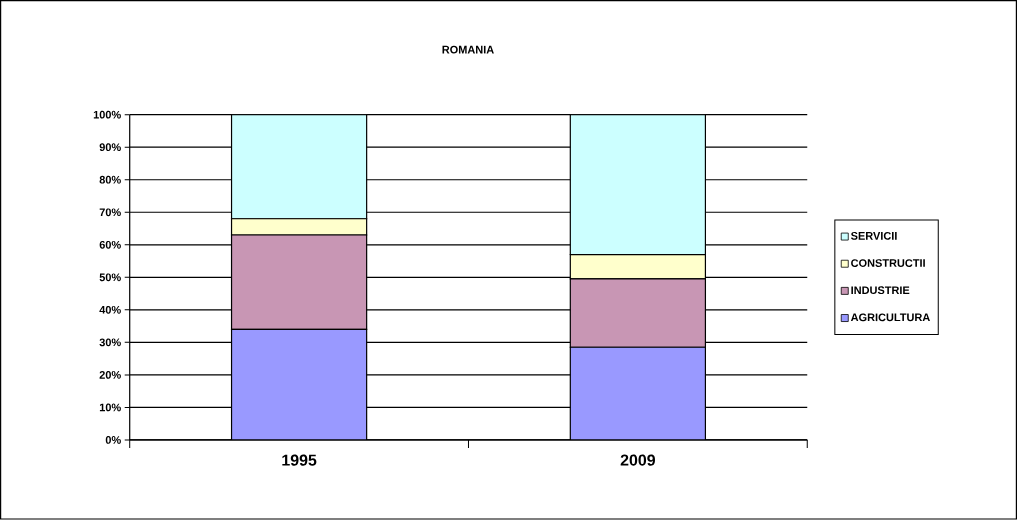  I want to click on y-tick-label: 0%, so click(113, 440).